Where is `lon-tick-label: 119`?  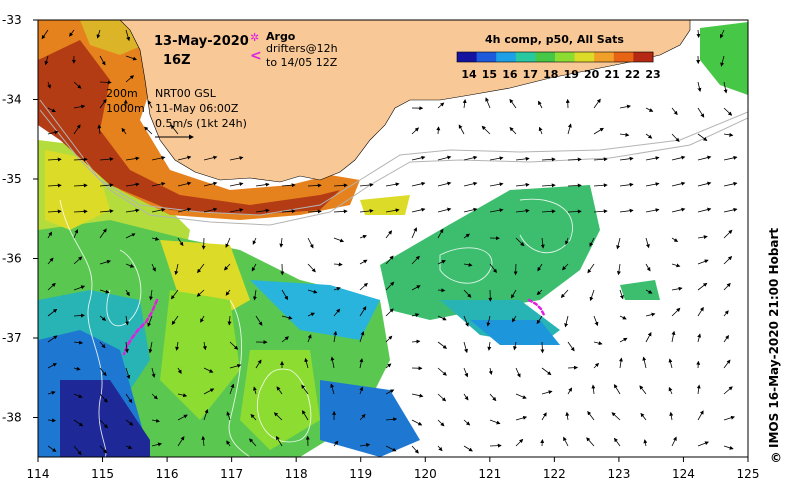 lon-tick-label: 119 is located at coordinates (360, 474).